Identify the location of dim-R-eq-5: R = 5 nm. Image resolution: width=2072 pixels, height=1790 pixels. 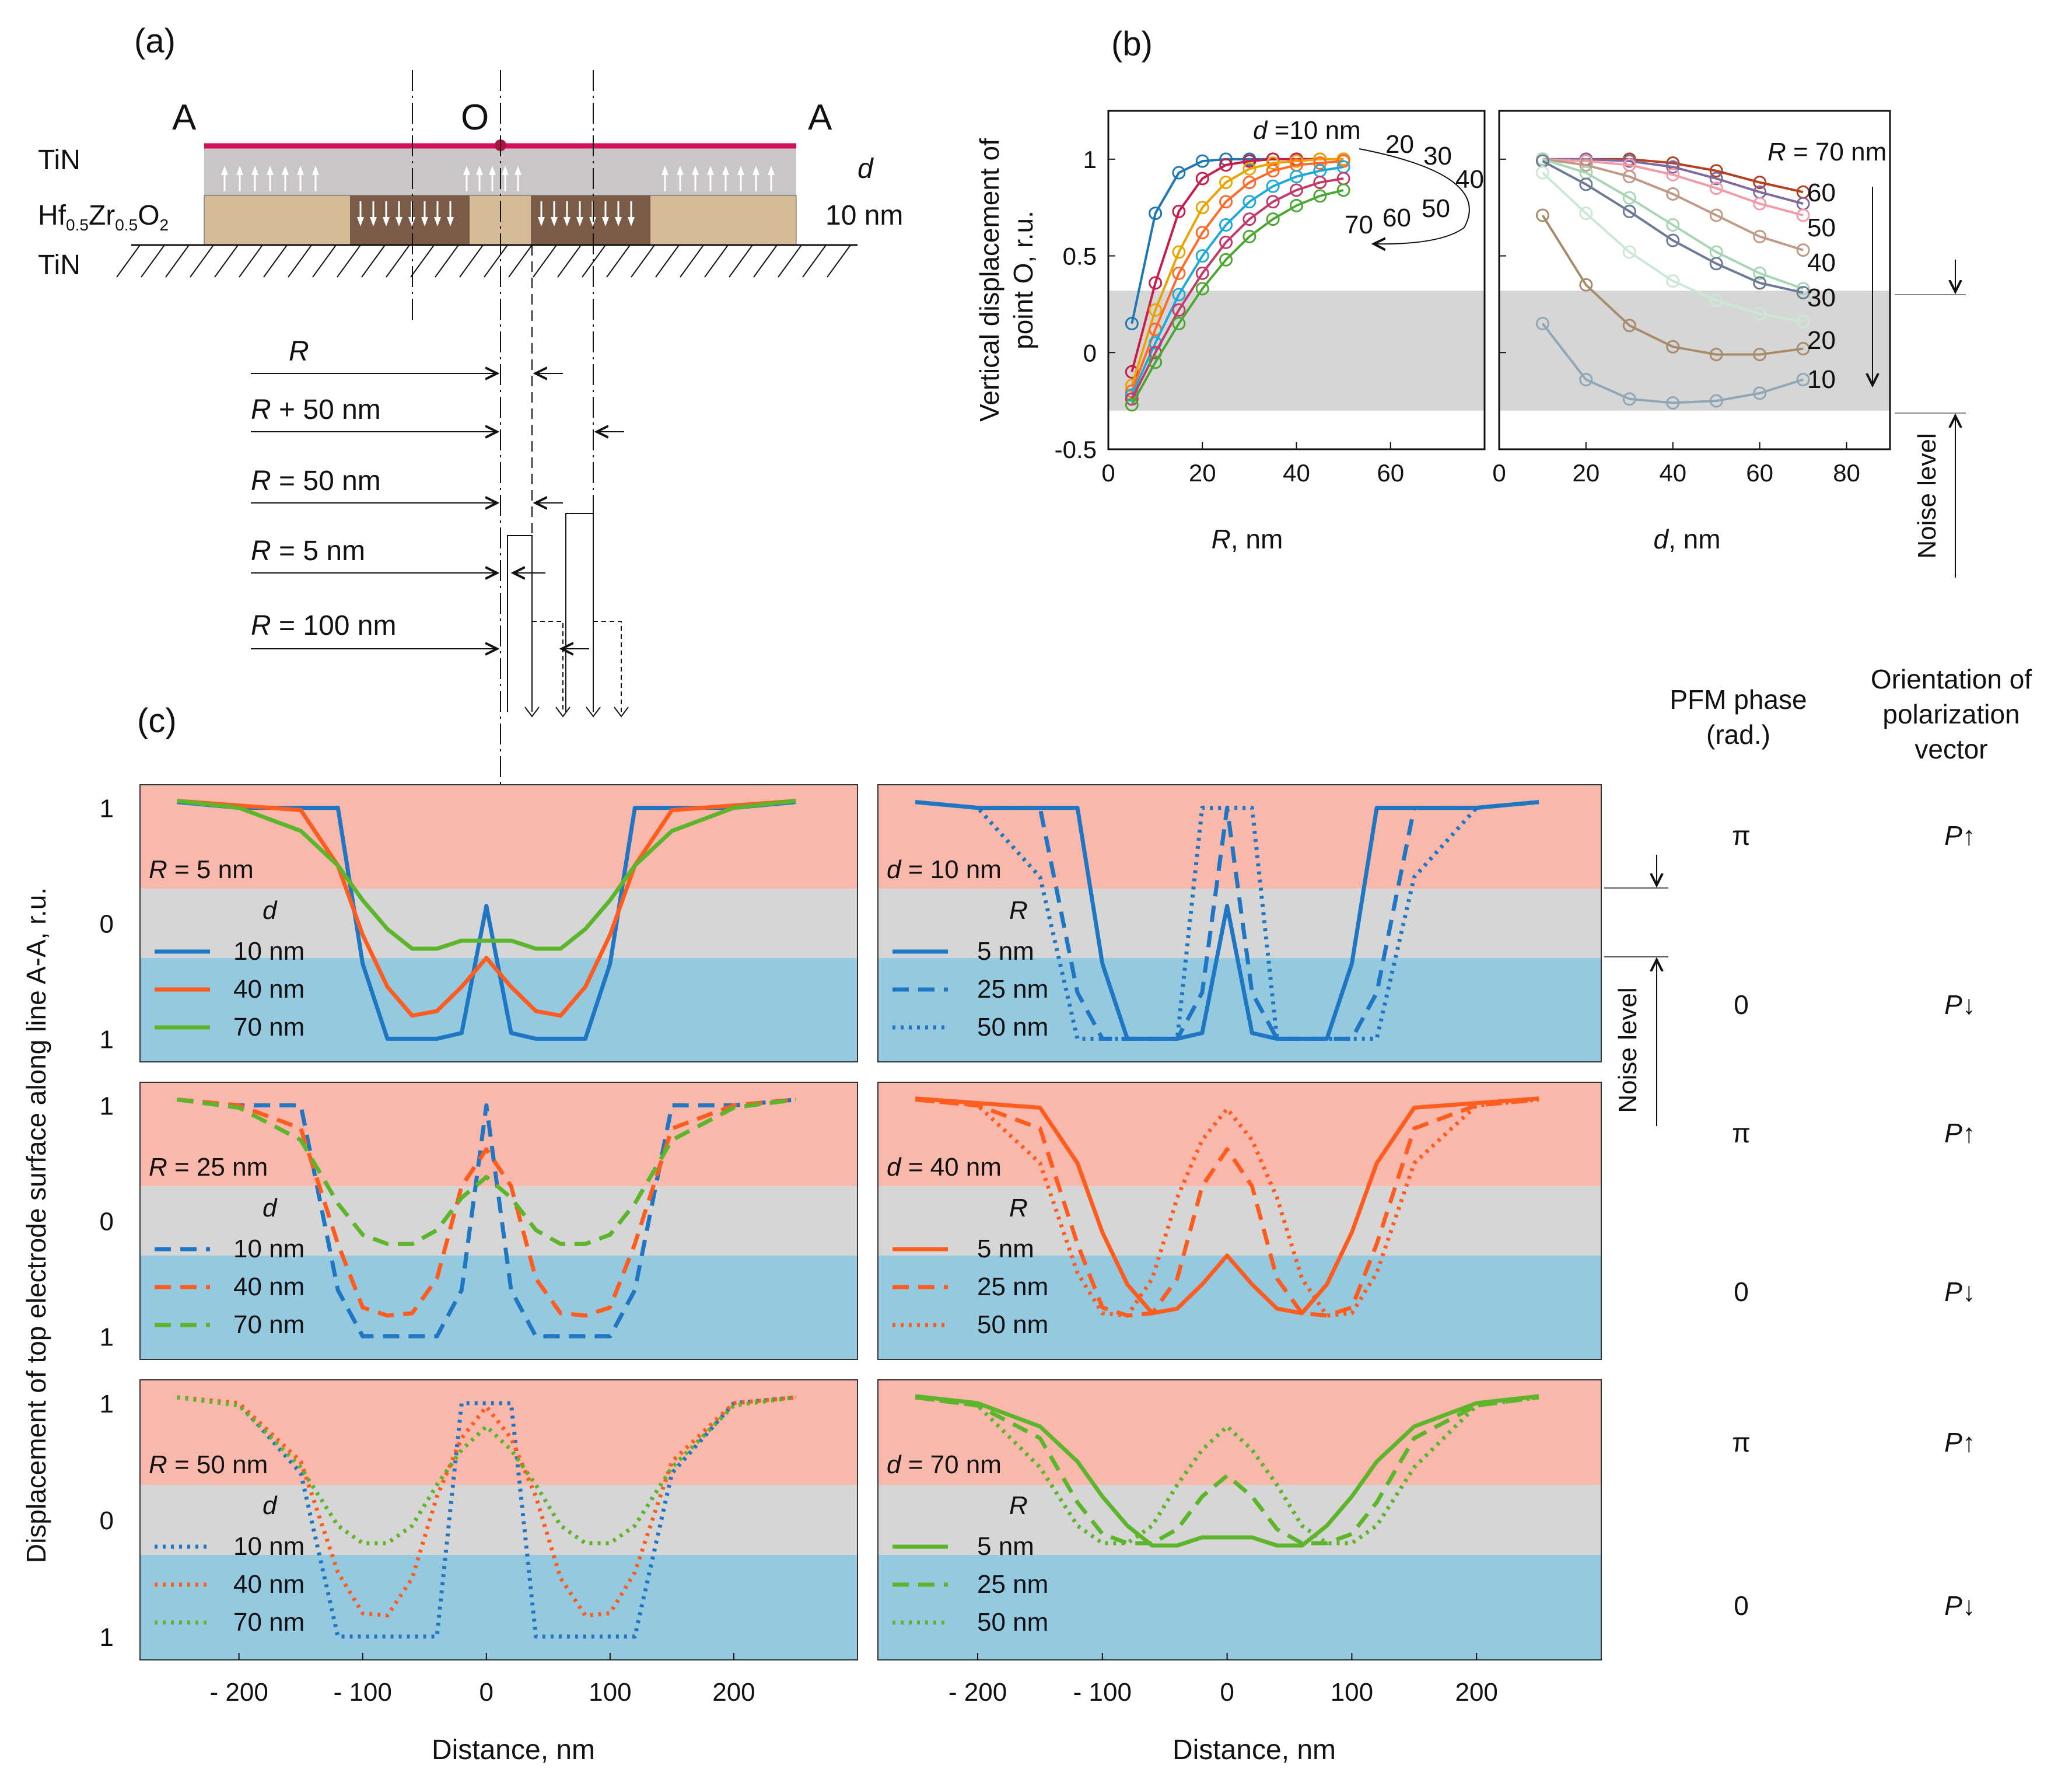
(308, 551).